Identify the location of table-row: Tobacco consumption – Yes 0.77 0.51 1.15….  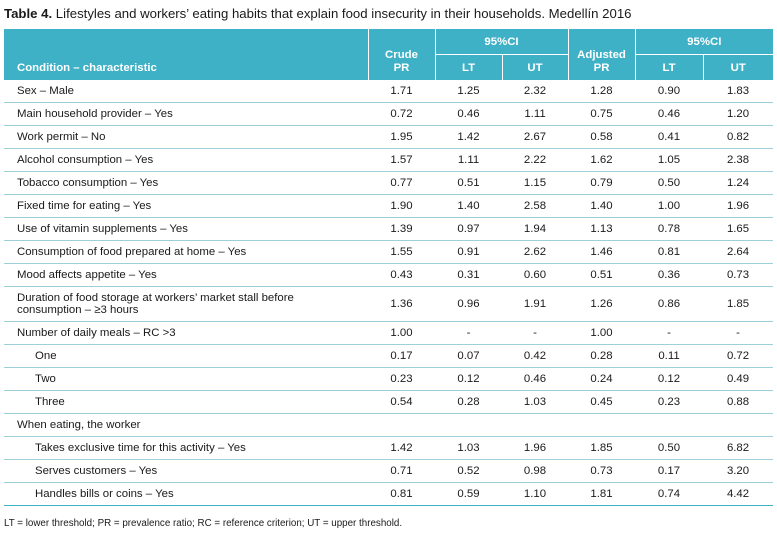
(389, 183).